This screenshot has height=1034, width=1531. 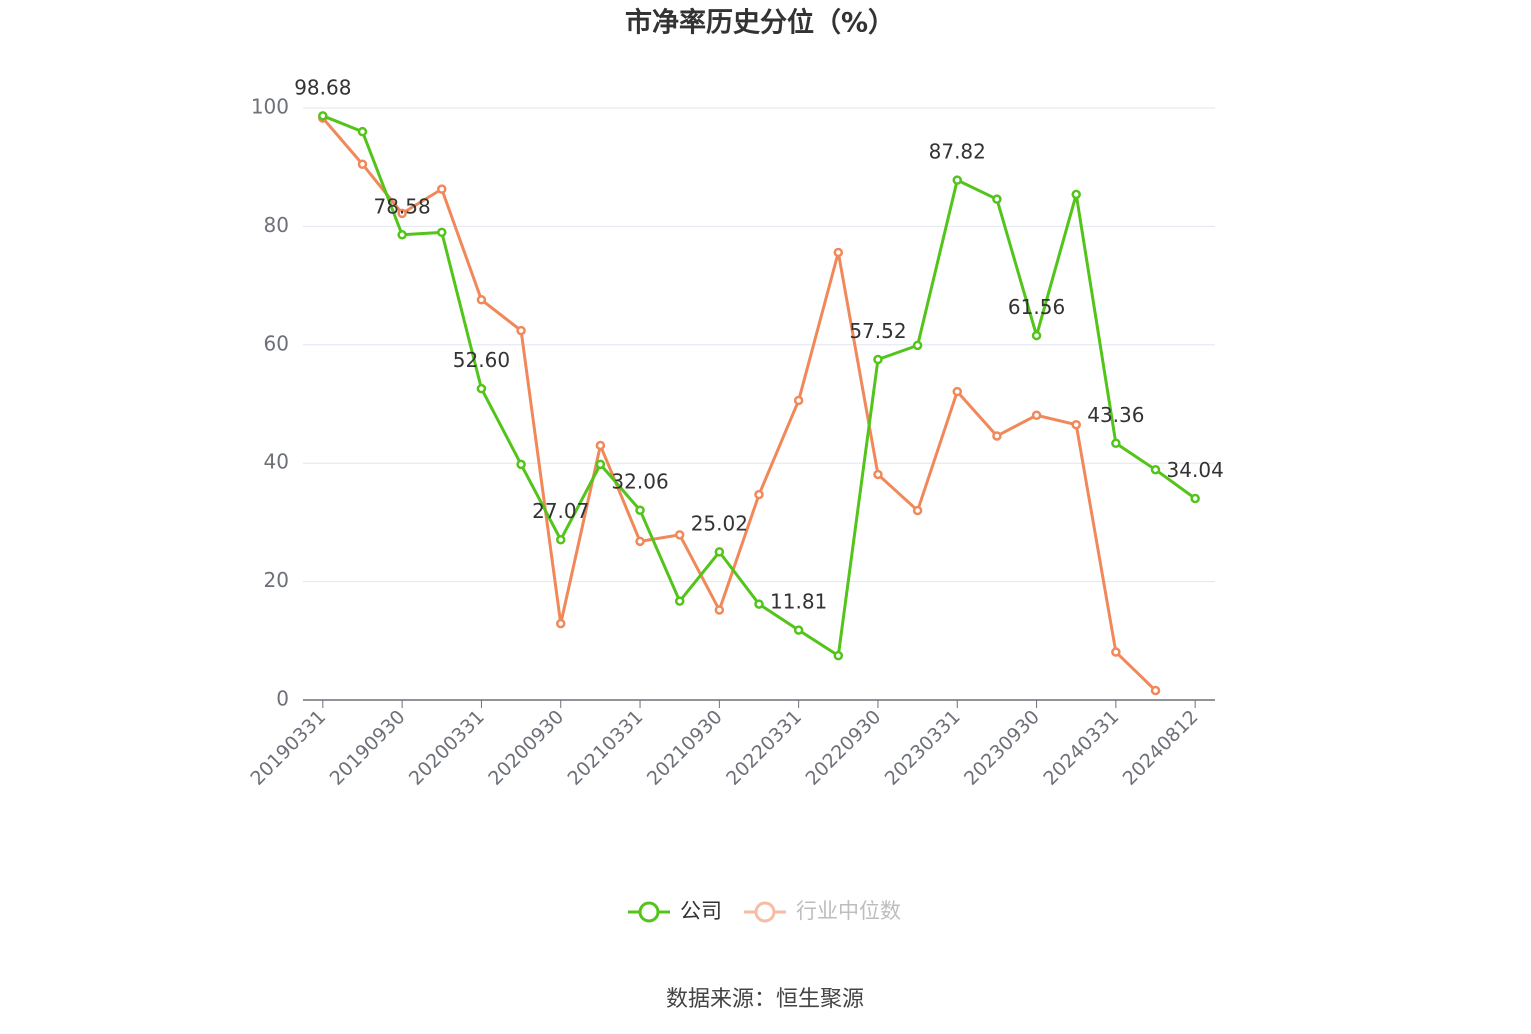 What do you see at coordinates (764, 748) in the screenshot?
I see `x-tick-label: 20220331` at bounding box center [764, 748].